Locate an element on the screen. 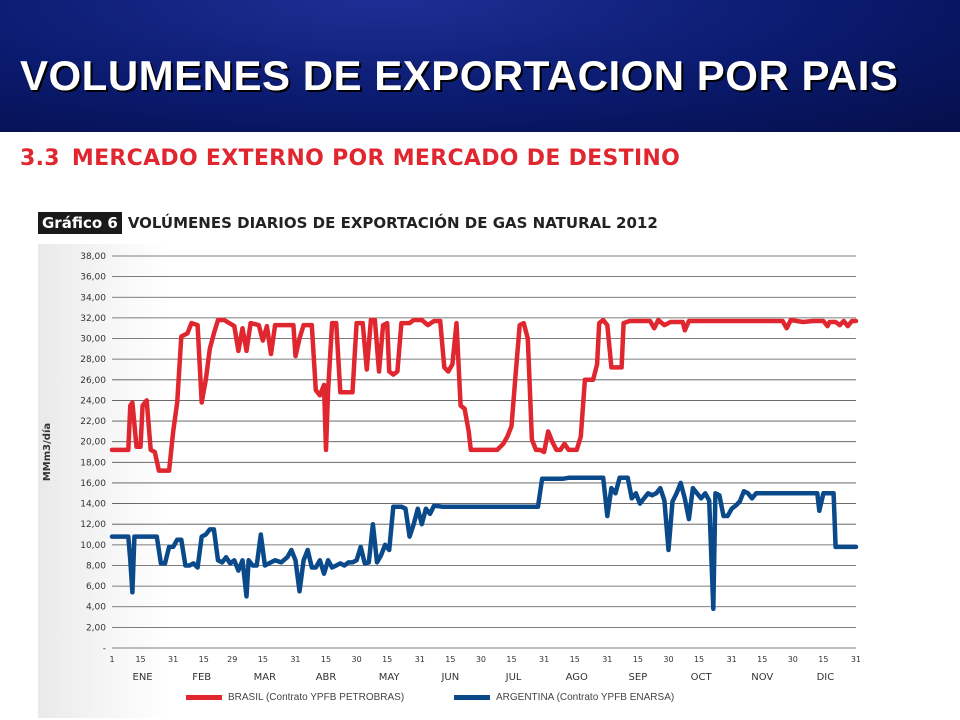  y-tick-label: - is located at coordinates (104, 649).